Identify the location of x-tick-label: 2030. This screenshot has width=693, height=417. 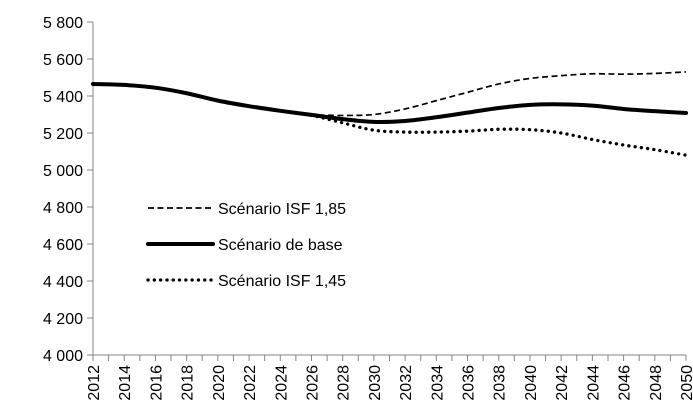
(375, 383).